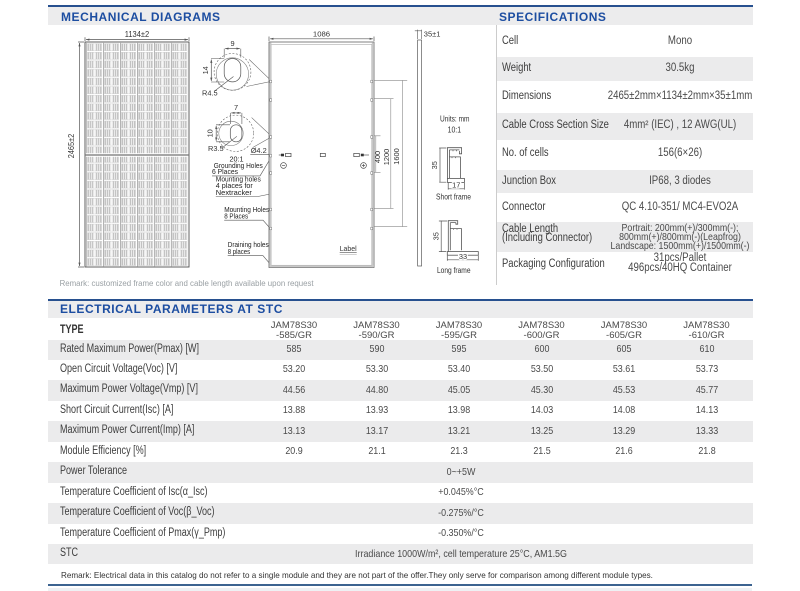 The height and width of the screenshot is (591, 800). Describe the element at coordinates (246, 209) in the screenshot. I see `svg-text: Mounting Holes` at that location.